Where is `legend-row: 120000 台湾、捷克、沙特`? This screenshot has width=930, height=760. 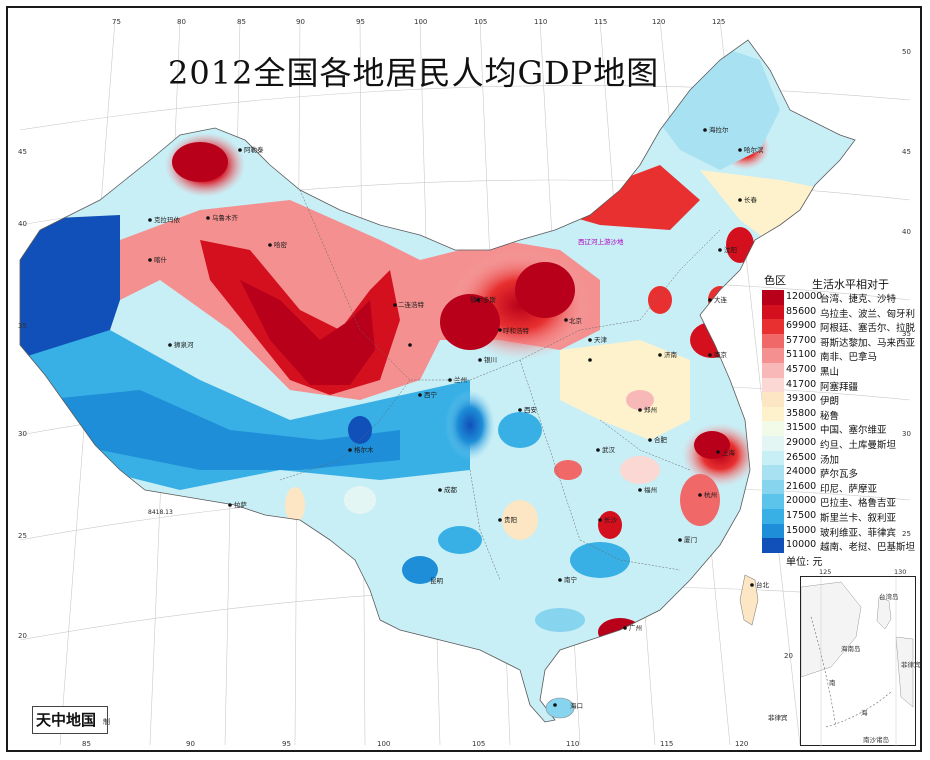
legend-row: 120000 台湾、捷克、沙特 is located at coordinates (842, 297).